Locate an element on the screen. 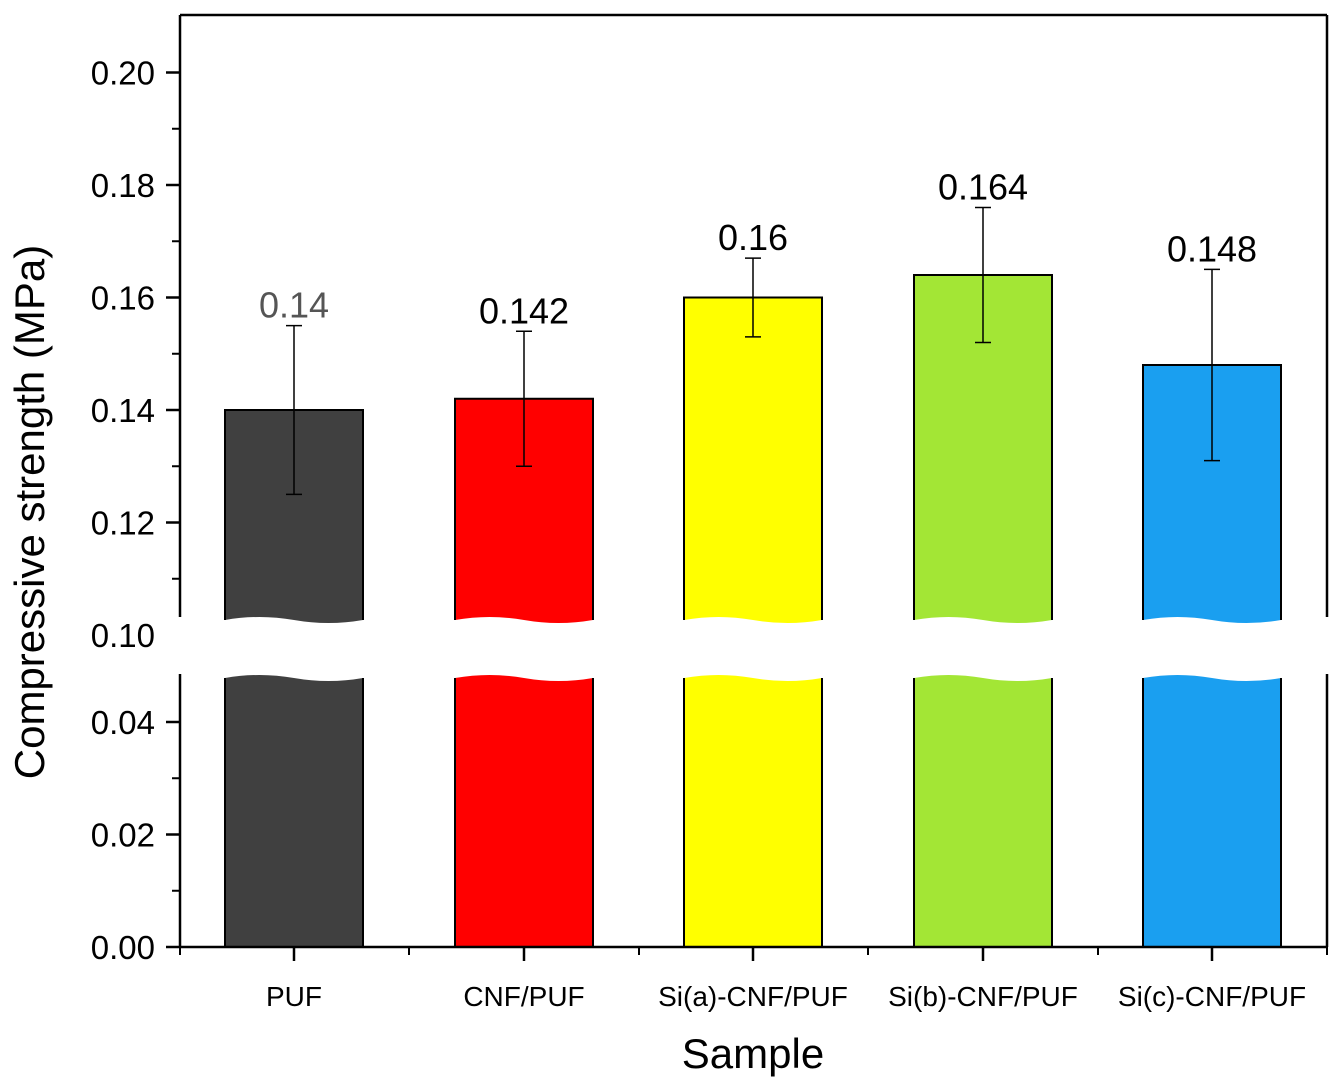  y-tick-label: 0.00 is located at coordinates (123, 947).